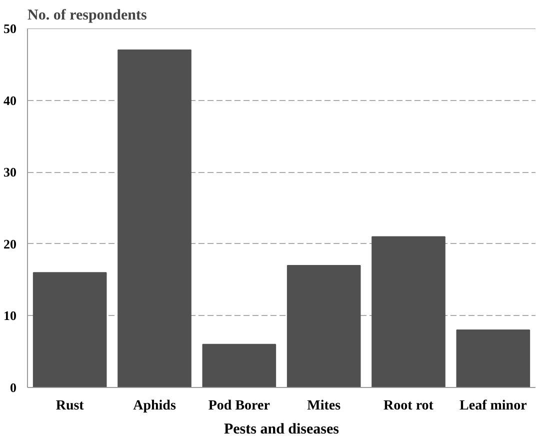  Describe the element at coordinates (10, 100) in the screenshot. I see `y-tick-label: 40` at that location.